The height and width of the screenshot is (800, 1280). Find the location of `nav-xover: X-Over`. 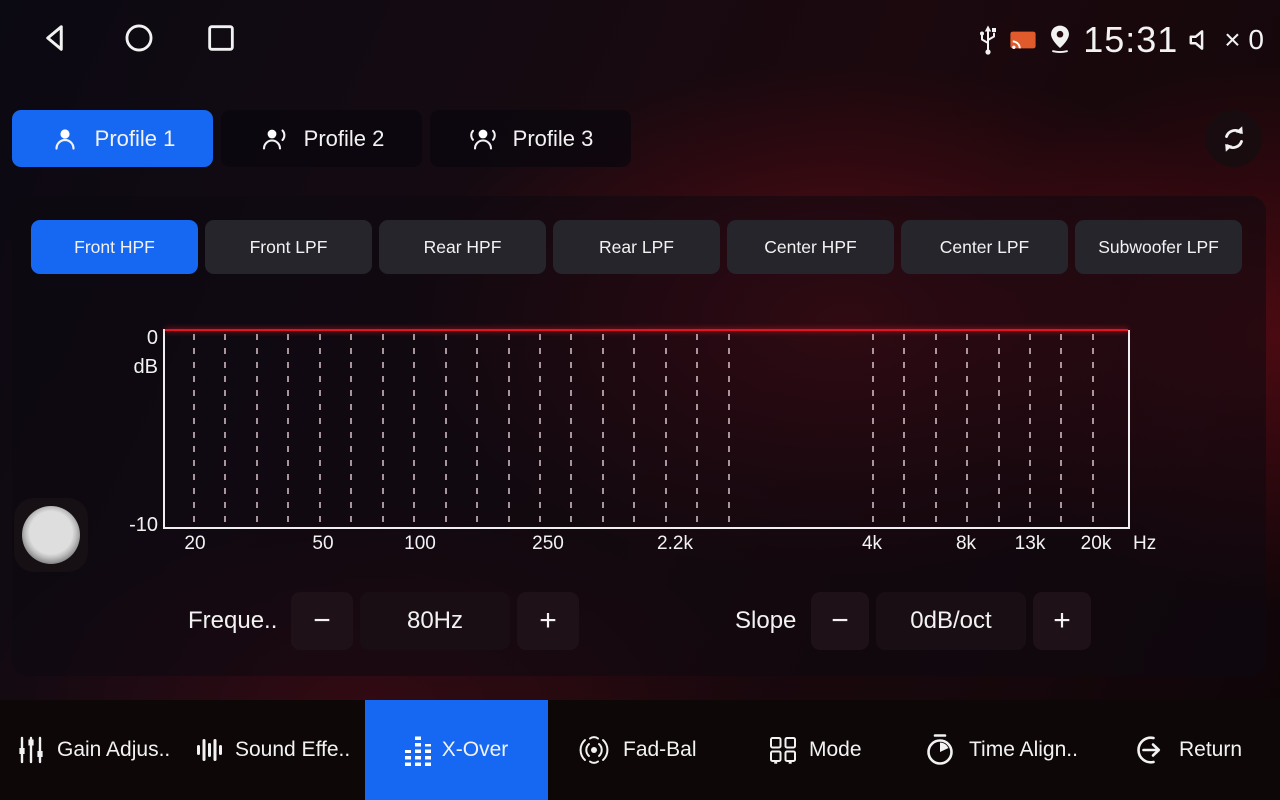

nav-xover: X-Over is located at coordinates (456, 750).